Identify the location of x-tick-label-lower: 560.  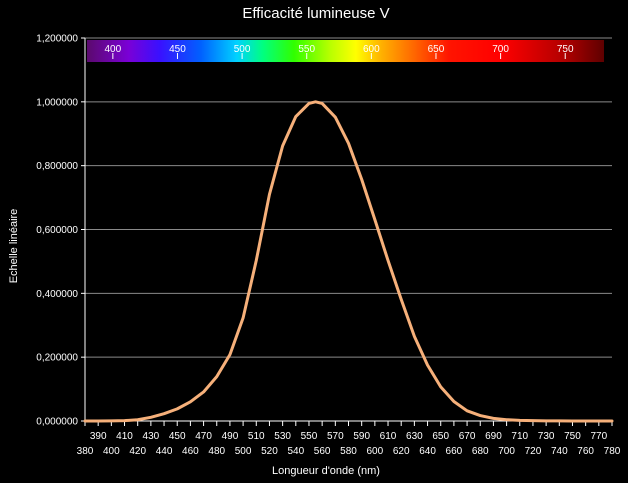
(322, 451).